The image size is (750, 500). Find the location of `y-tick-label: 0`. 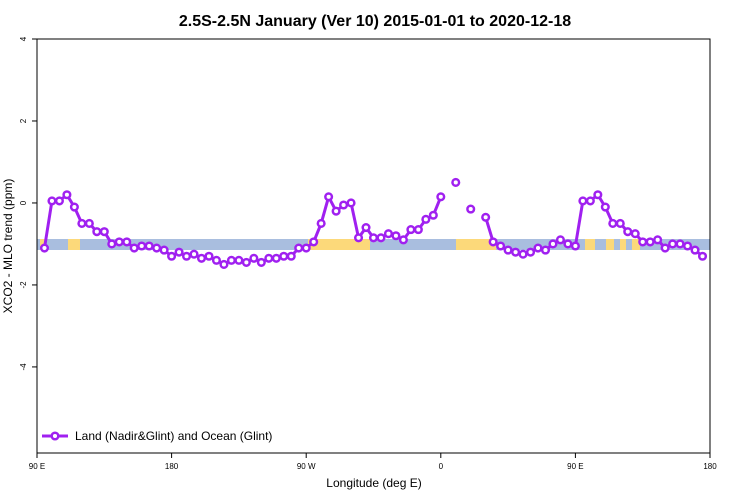

y-tick-label: 0 is located at coordinates (23, 202).